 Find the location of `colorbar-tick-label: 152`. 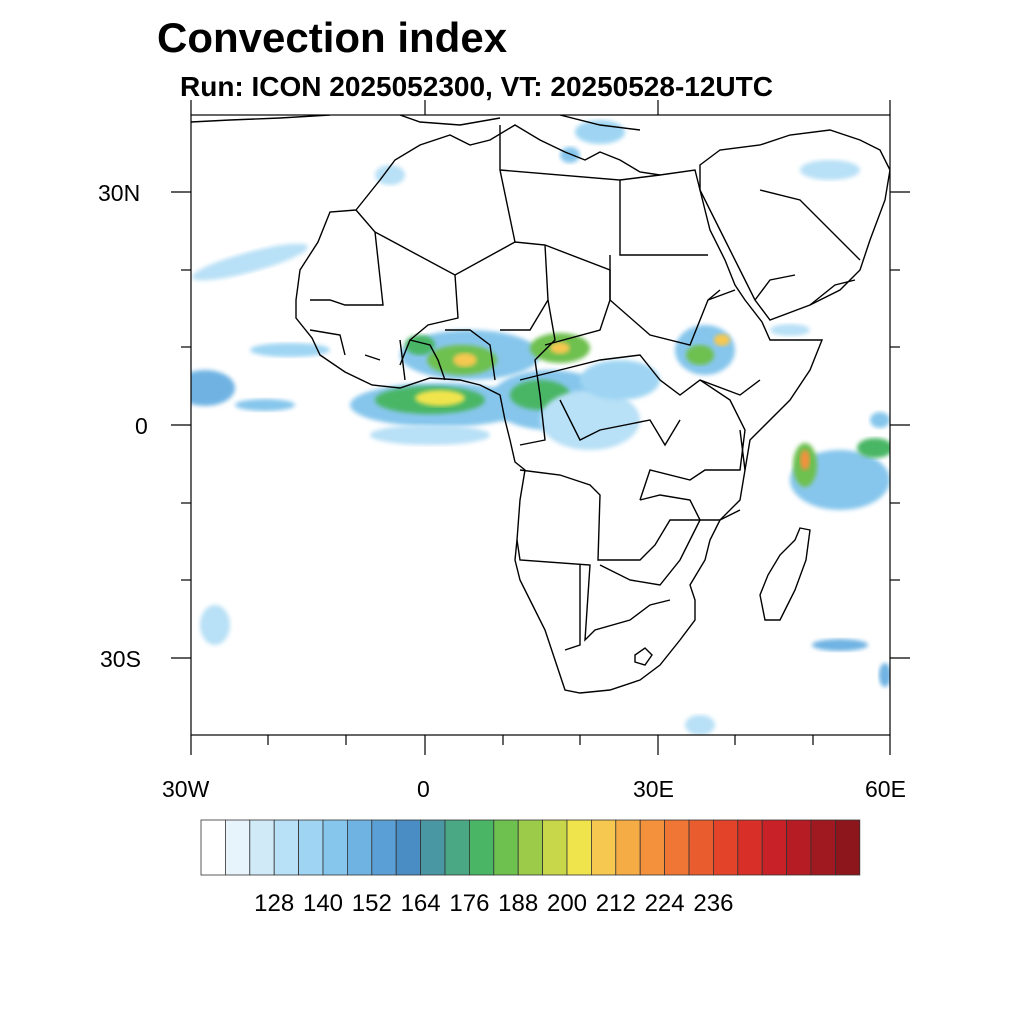

colorbar-tick-label: 152 is located at coordinates (372, 903).